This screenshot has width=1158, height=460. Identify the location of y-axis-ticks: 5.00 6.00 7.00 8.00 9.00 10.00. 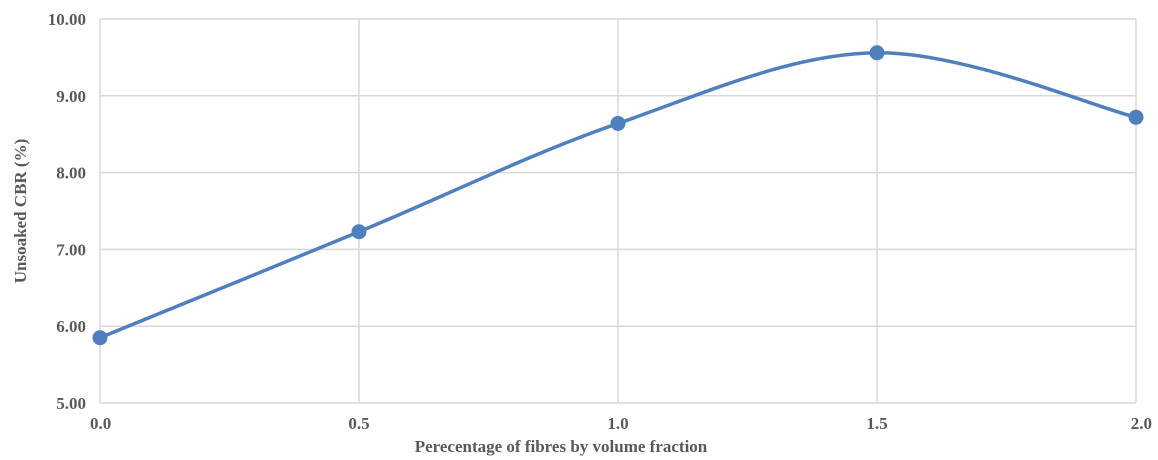
(67, 211).